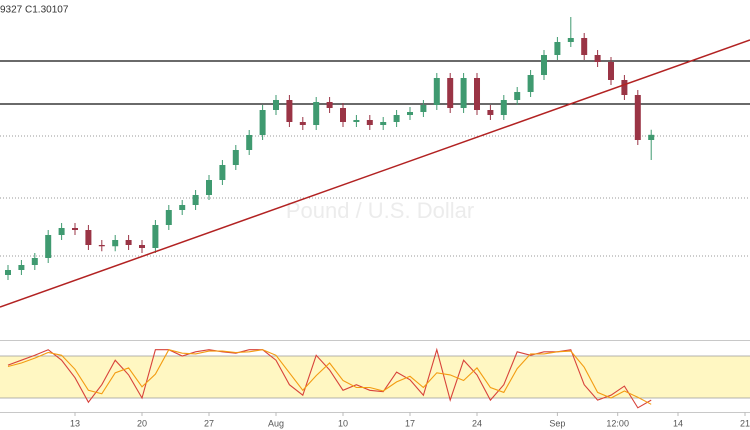 This screenshot has height=430, width=750. What do you see at coordinates (343, 423) in the screenshot?
I see `x-tick-label: 10` at bounding box center [343, 423].